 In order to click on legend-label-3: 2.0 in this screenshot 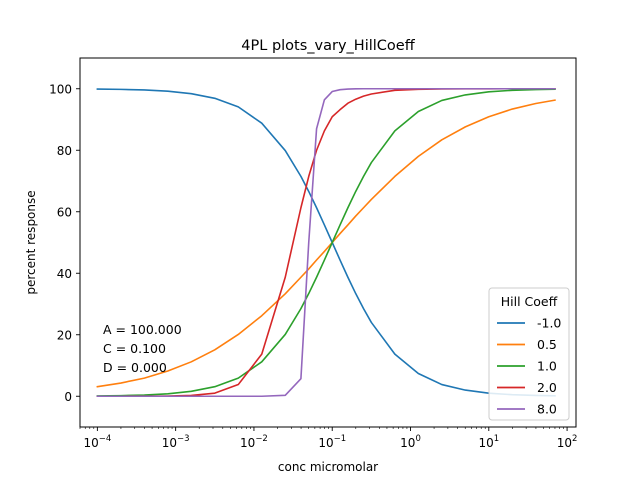, I will do `click(547, 387)`.